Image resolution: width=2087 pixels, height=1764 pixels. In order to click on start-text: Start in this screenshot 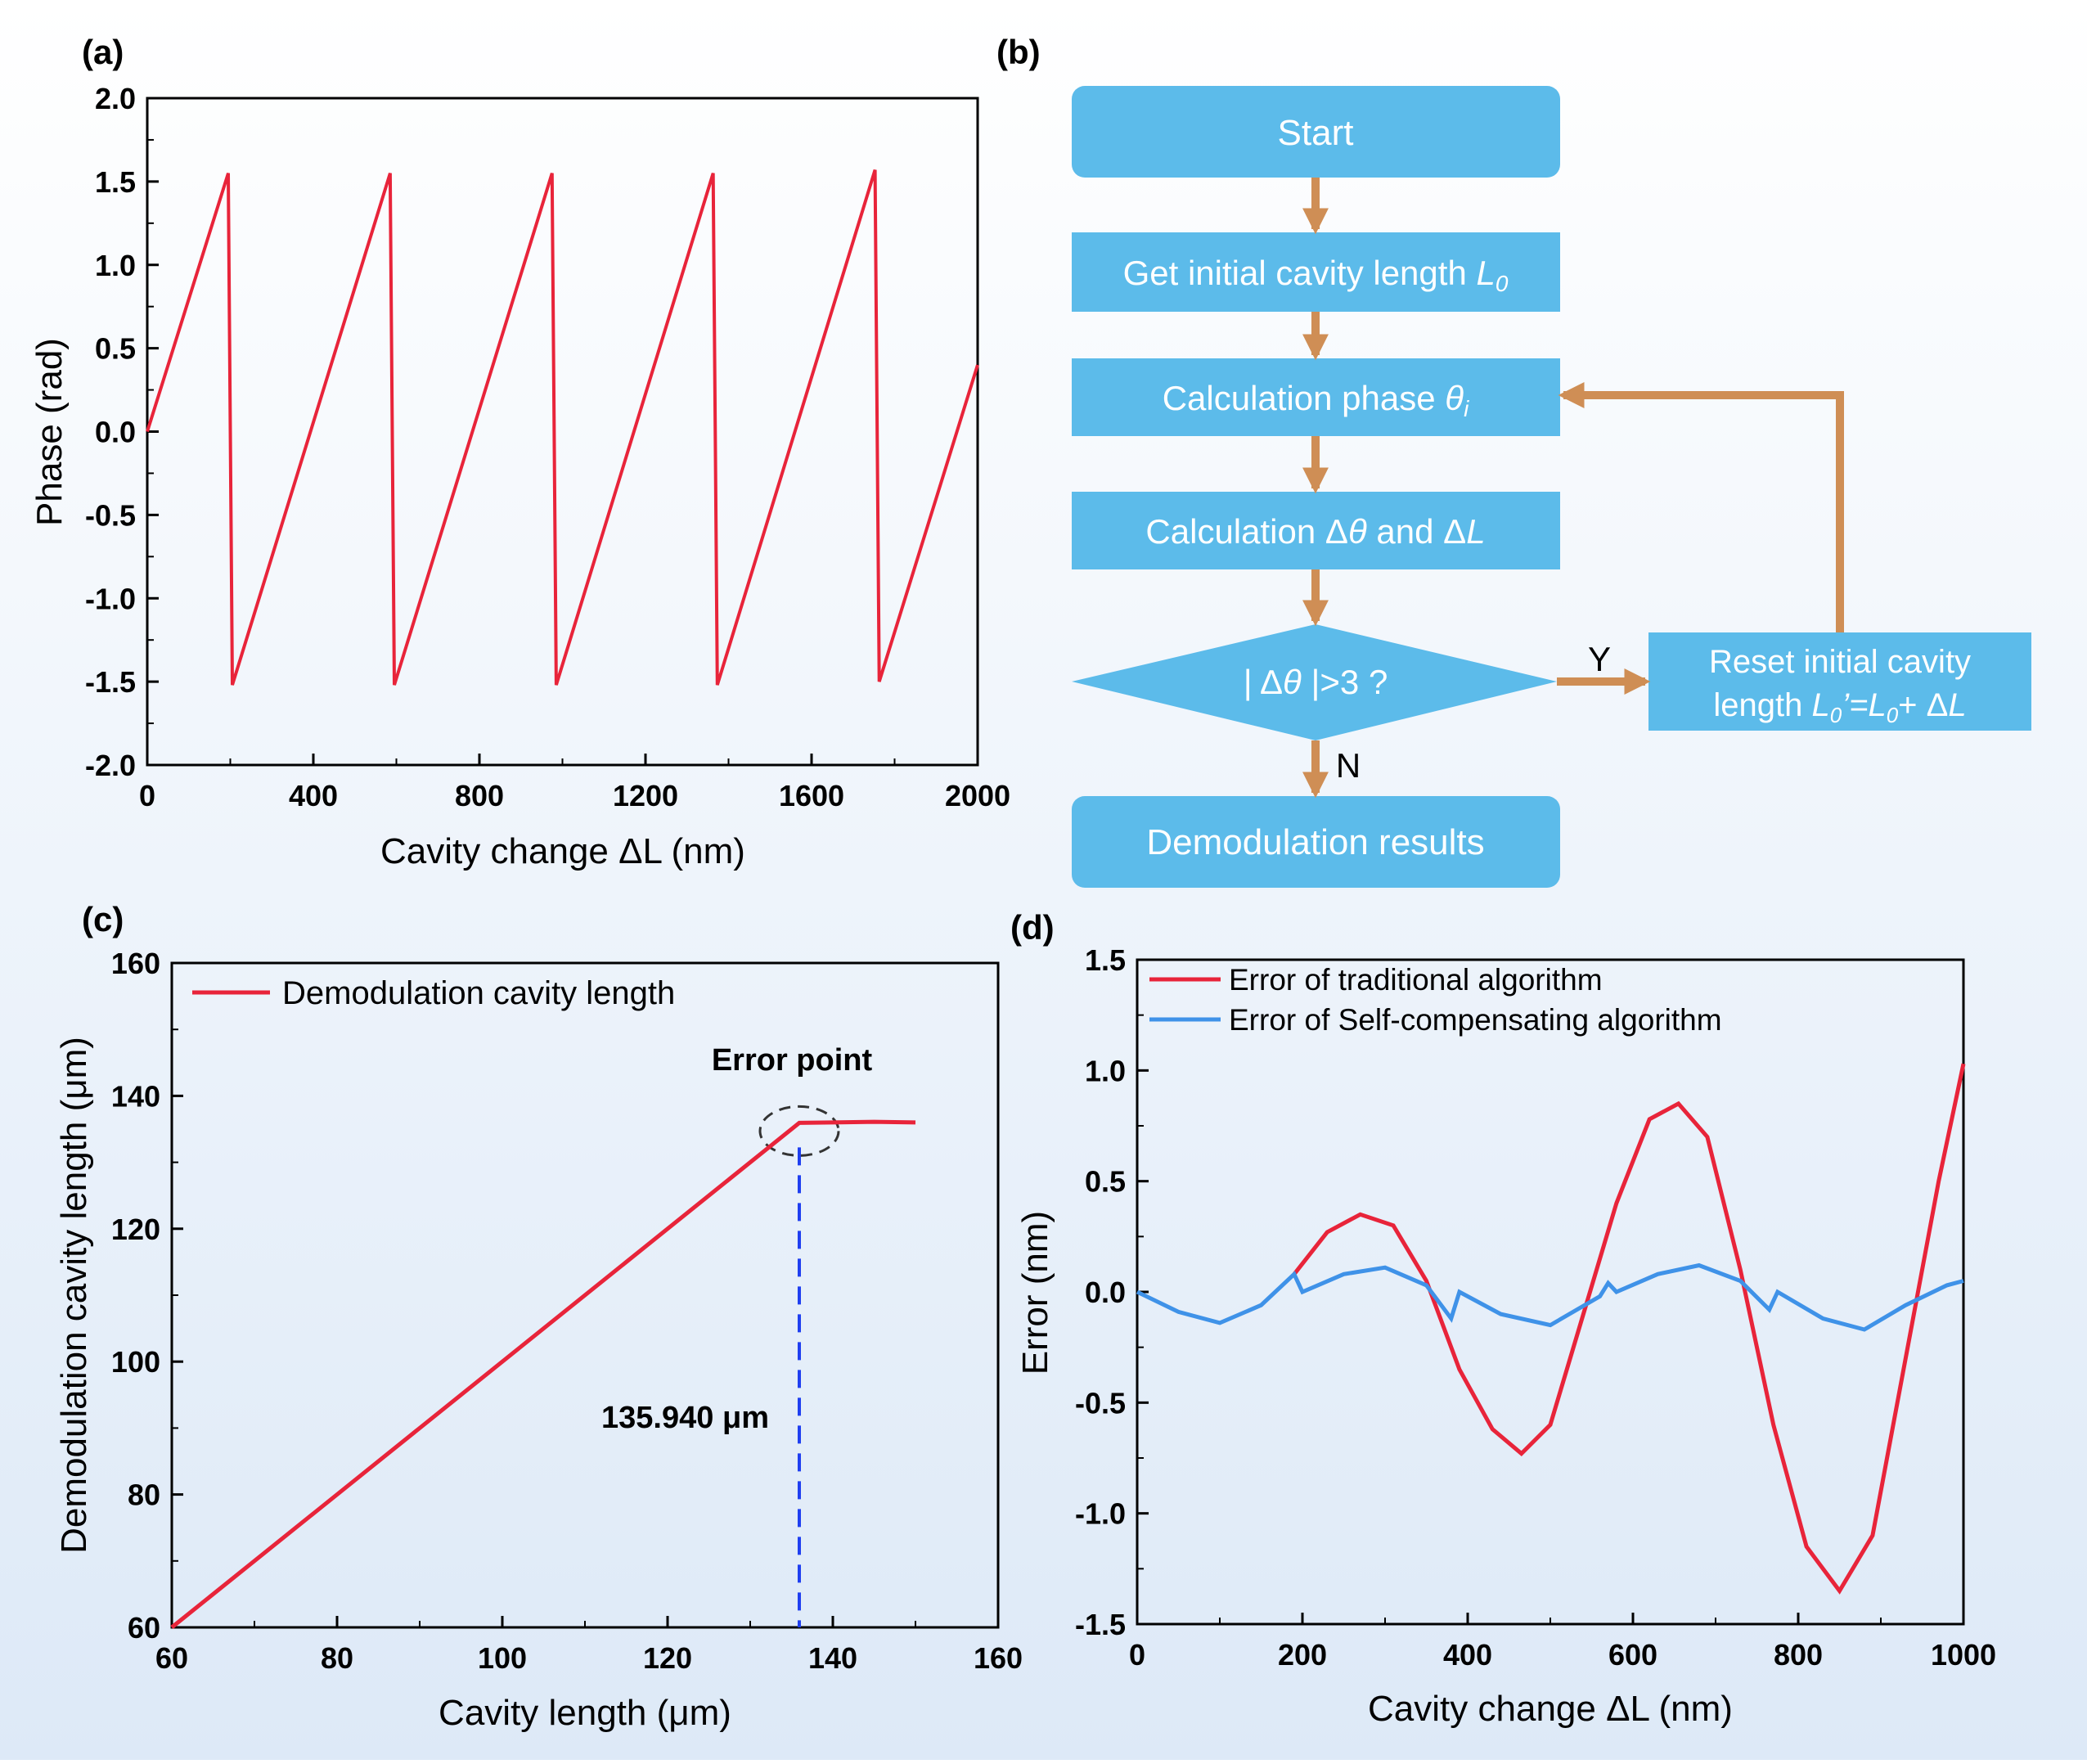, I will do `click(1316, 133)`.